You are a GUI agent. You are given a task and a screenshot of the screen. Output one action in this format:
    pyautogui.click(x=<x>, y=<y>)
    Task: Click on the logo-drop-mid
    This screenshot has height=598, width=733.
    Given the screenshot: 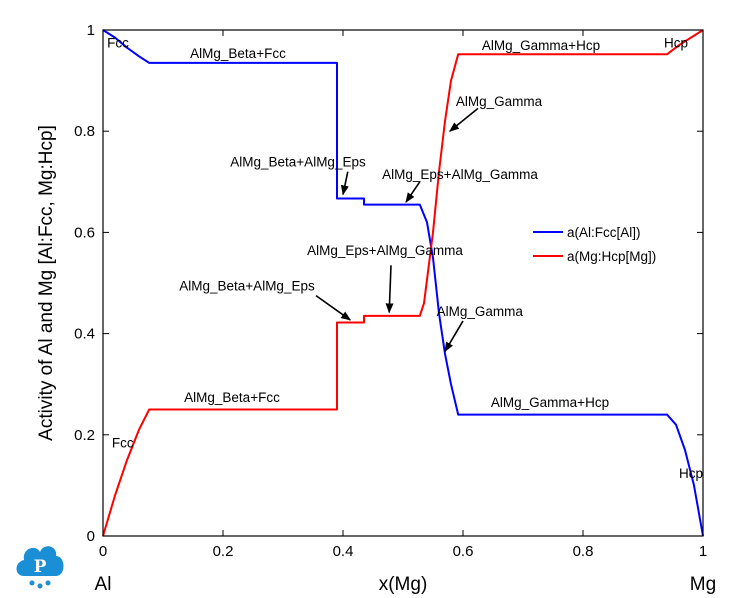 What is the action you would take?
    pyautogui.click(x=40, y=586)
    